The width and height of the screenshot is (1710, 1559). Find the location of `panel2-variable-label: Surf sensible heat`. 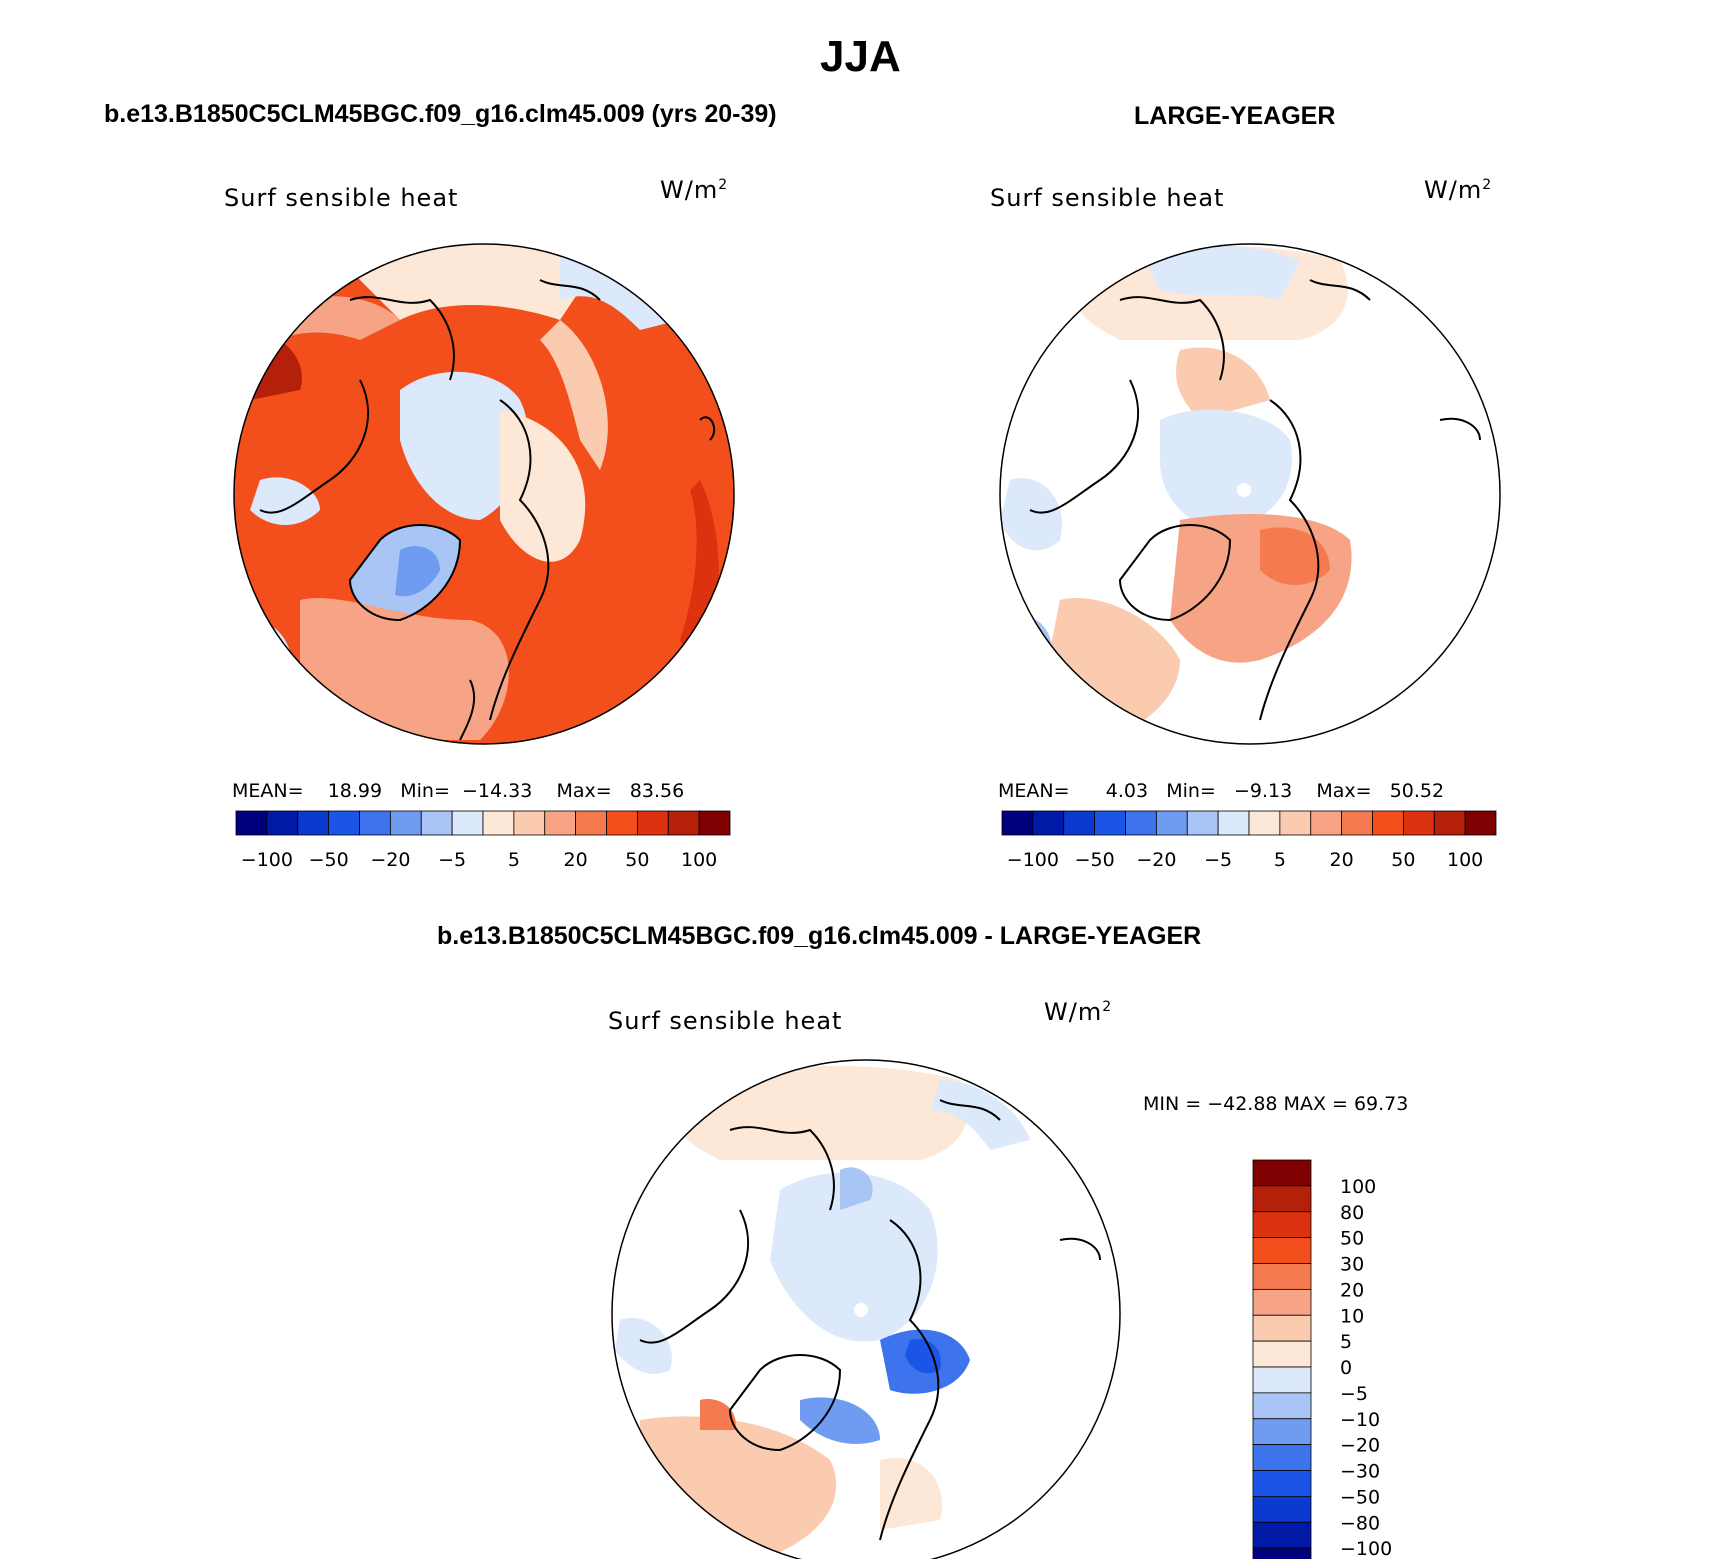

panel2-variable-label: Surf sensible heat is located at coordinates (1107, 198).